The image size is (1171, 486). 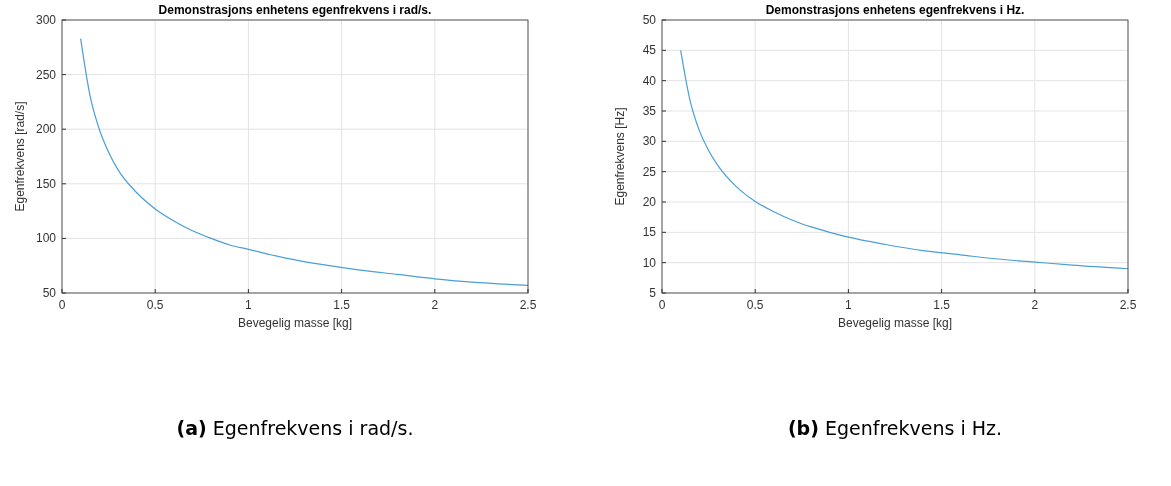 What do you see at coordinates (295, 428) in the screenshot?
I see `text: (a) Egenfrekvens i rad/s.` at bounding box center [295, 428].